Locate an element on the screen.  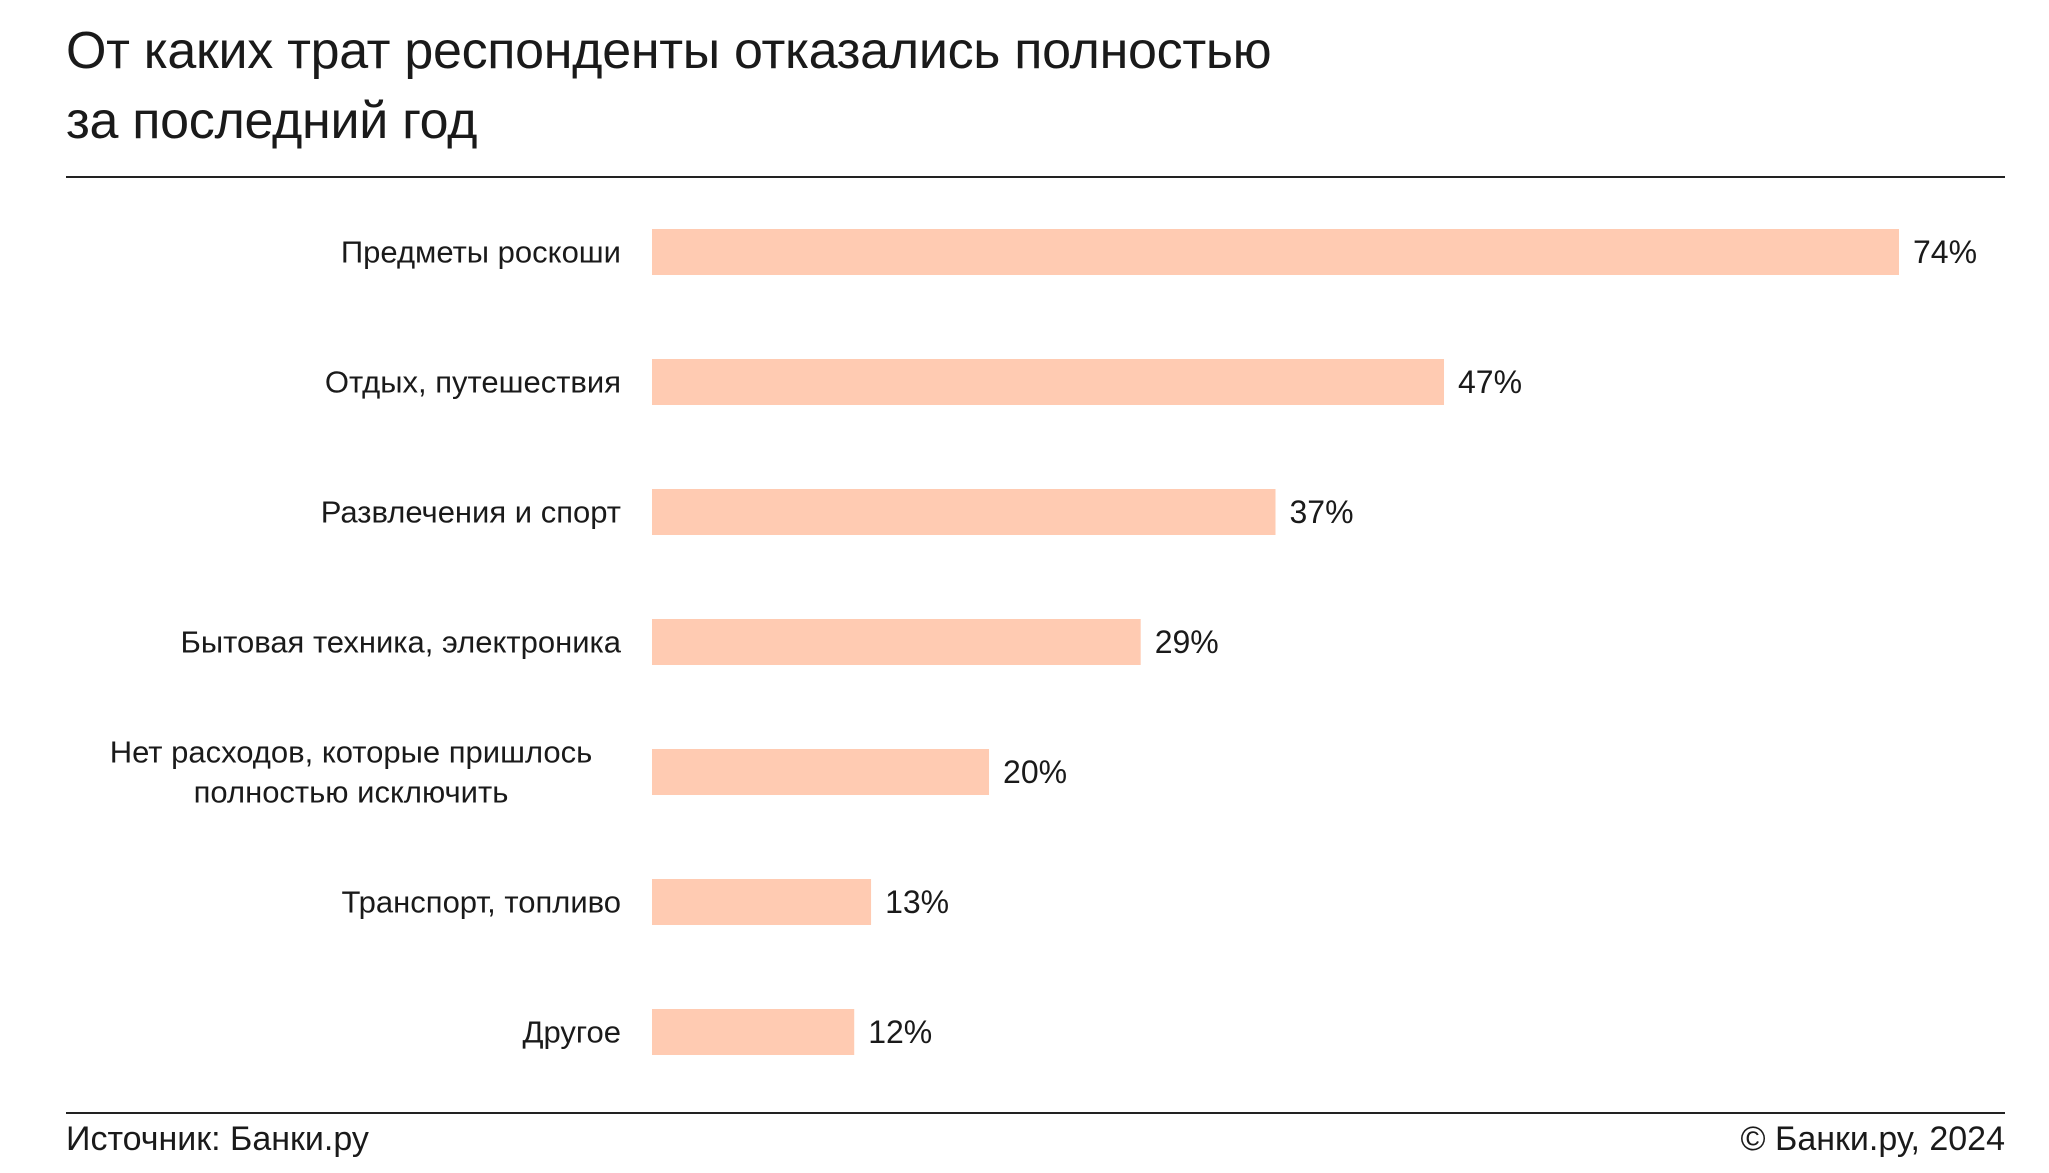
value-label-0: 74% is located at coordinates (1945, 252).